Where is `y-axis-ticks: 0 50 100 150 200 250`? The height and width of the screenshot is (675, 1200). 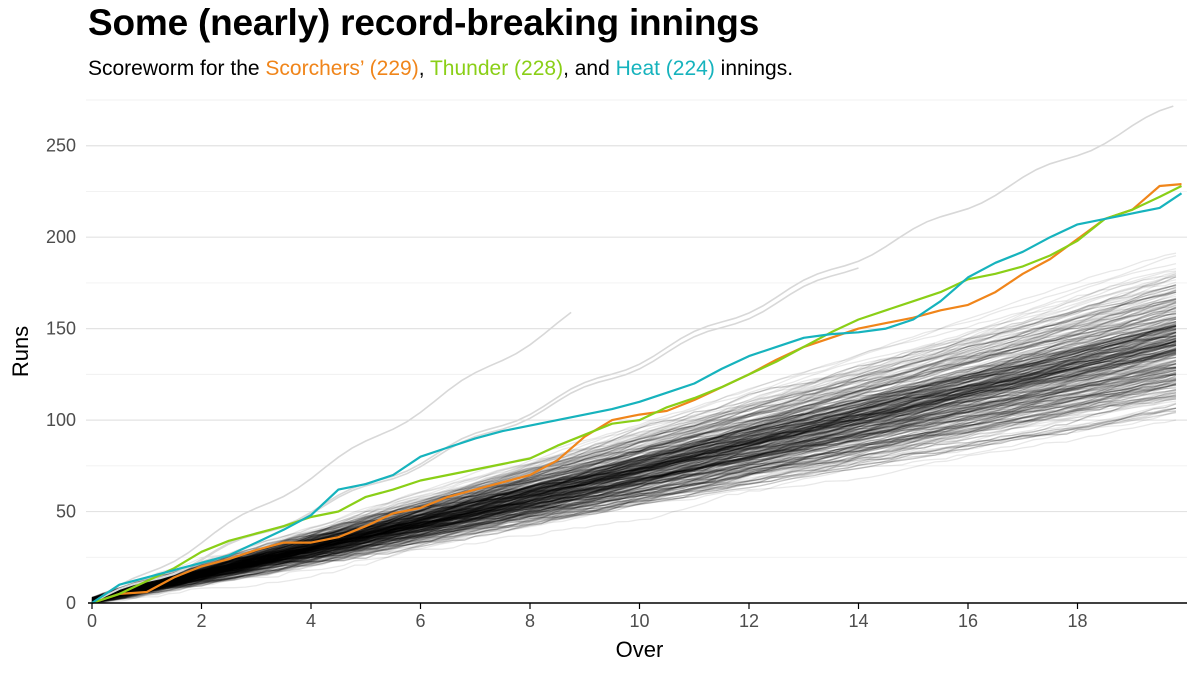
y-axis-ticks: 0 50 100 150 200 250 is located at coordinates (61, 374).